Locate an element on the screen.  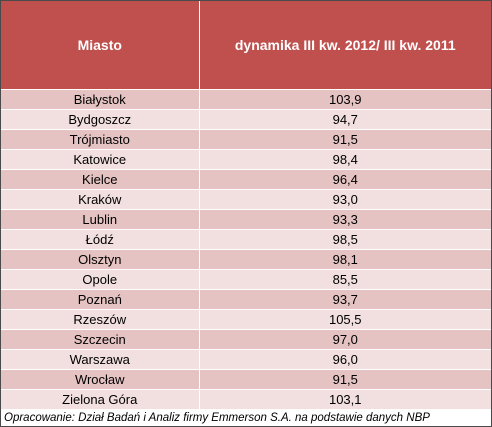
dynamics-value-cell: 93,0 is located at coordinates (345, 199).